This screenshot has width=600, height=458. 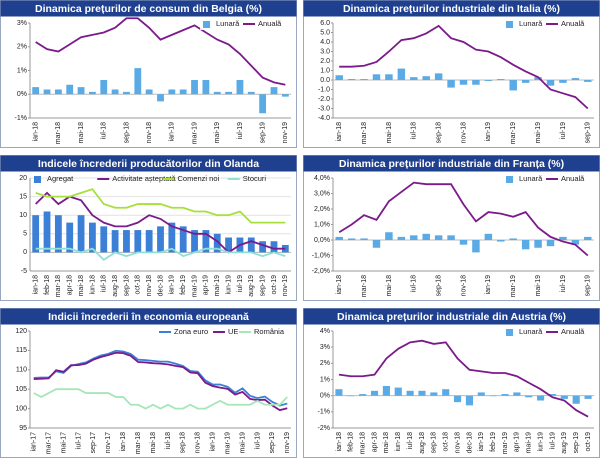 I want to click on y-tick-label: 0%, so click(x=22, y=94).